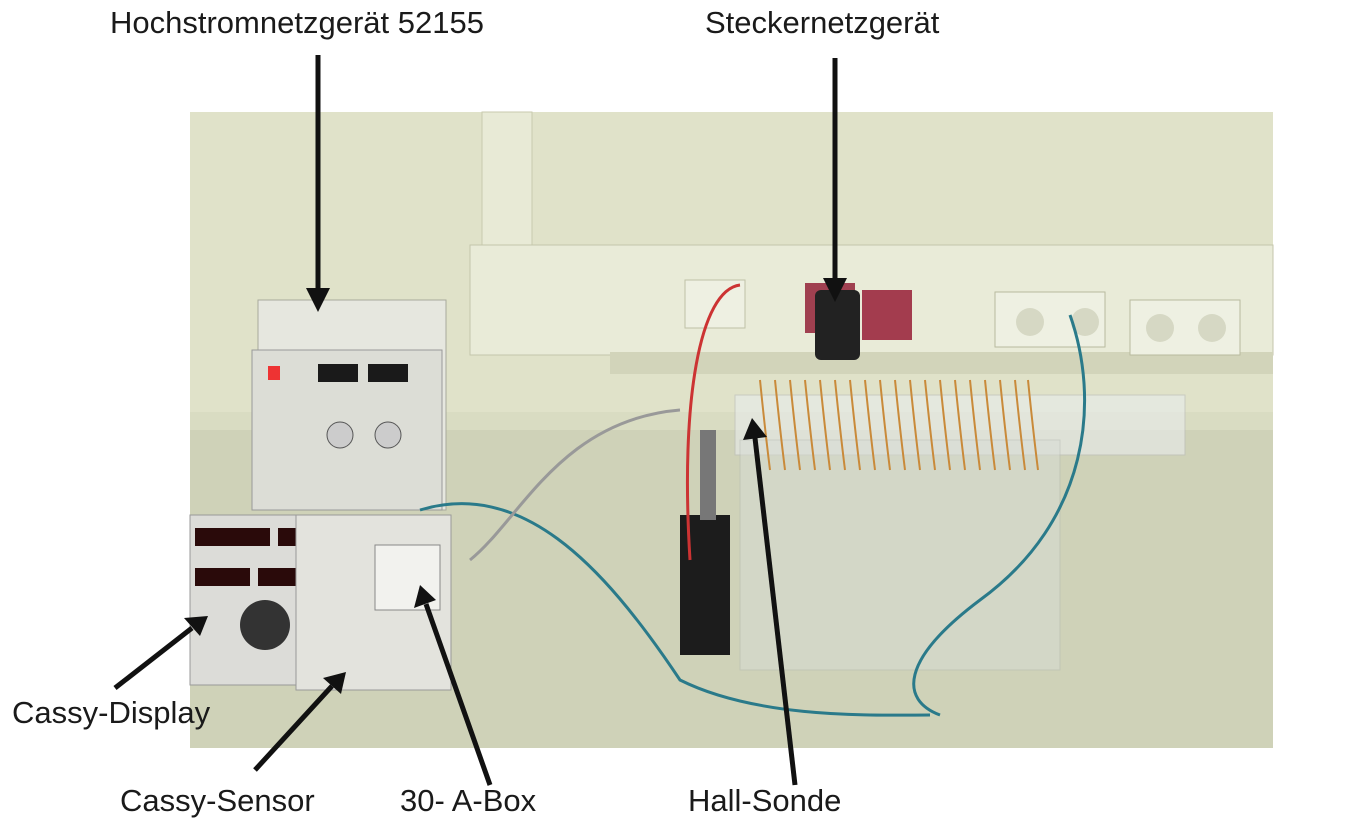  Describe the element at coordinates (111, 712) in the screenshot. I see `label: Cassy-Display` at that location.